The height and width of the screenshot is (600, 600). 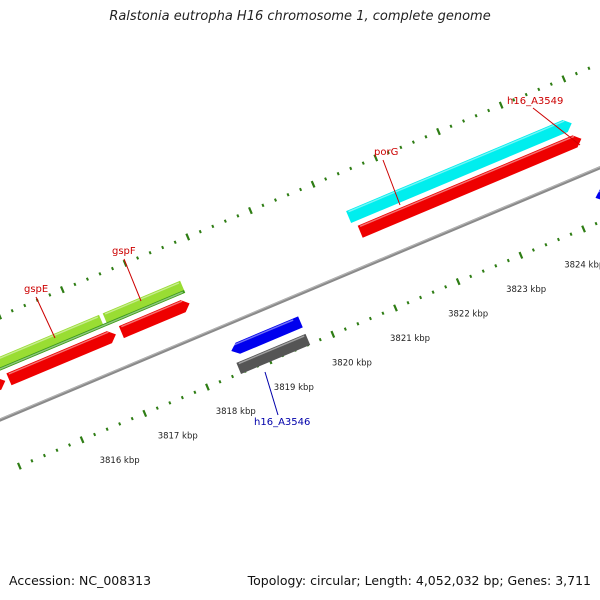 I want to click on gene-label-gspF: gspF, so click(x=124, y=251).